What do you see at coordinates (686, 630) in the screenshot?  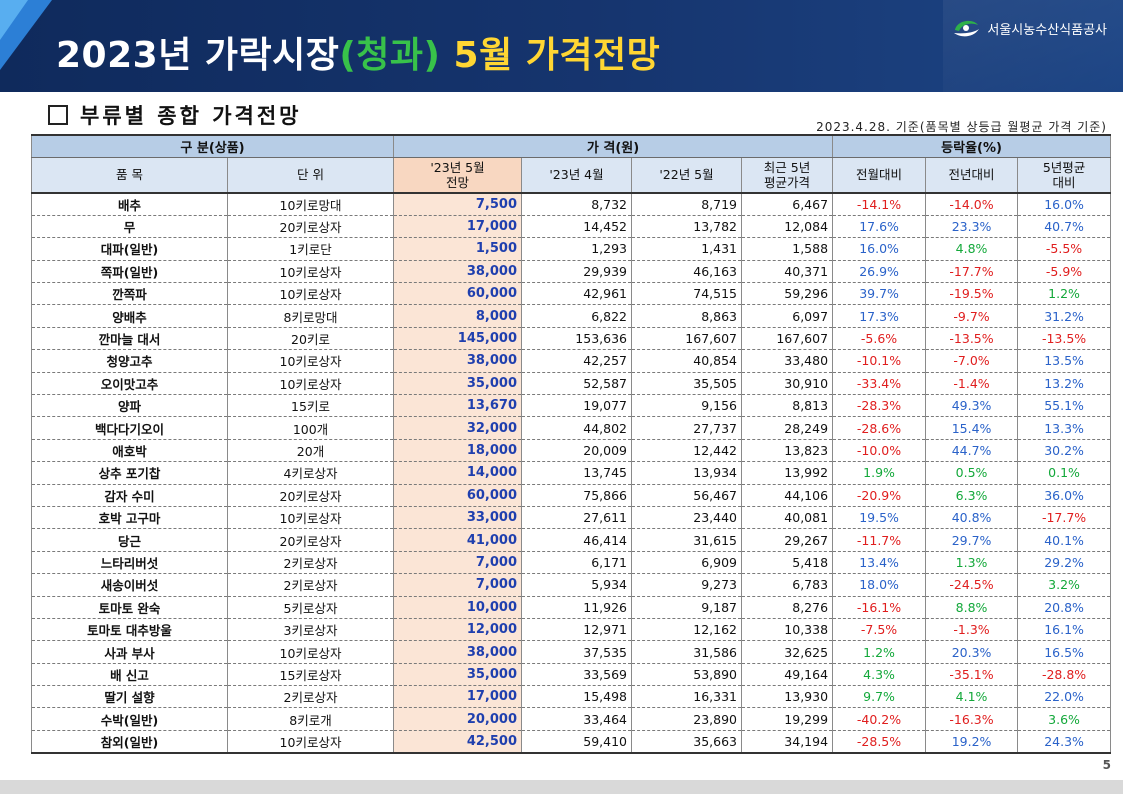 I see `cell-may22: 12,162` at bounding box center [686, 630].